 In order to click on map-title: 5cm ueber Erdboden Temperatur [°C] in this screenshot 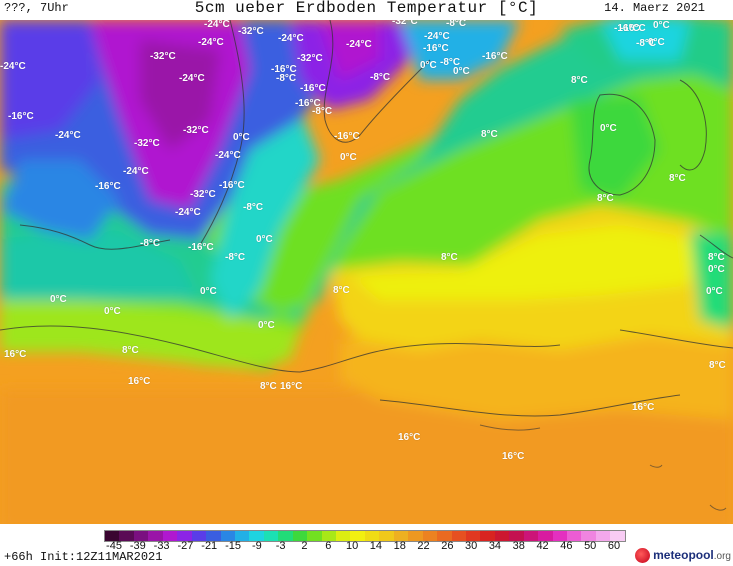, I will do `click(366, 8)`.